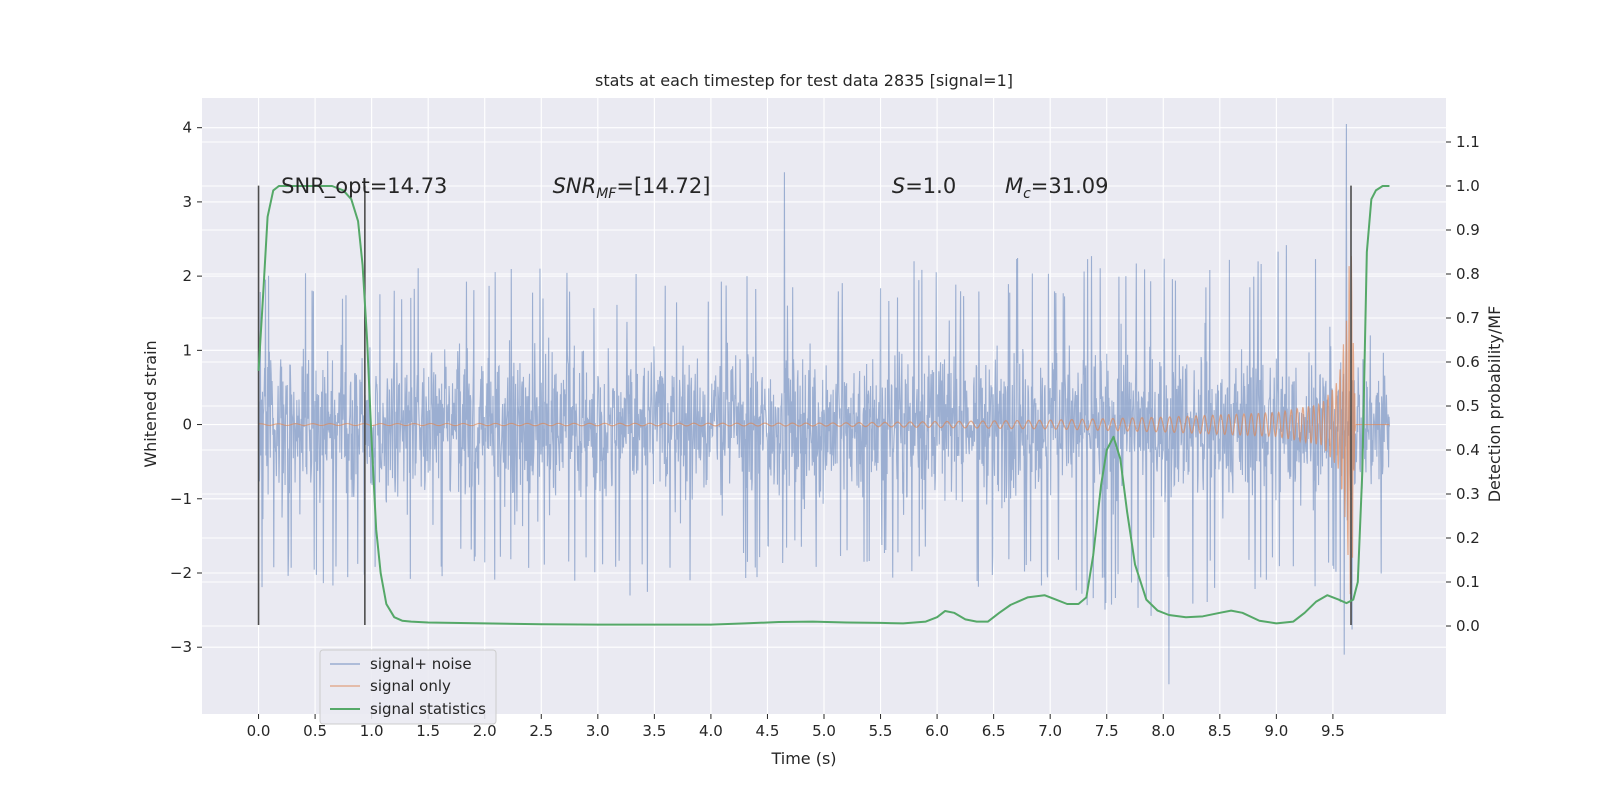  What do you see at coordinates (1468, 362) in the screenshot?
I see `y2-tick-label: 0.6` at bounding box center [1468, 362].